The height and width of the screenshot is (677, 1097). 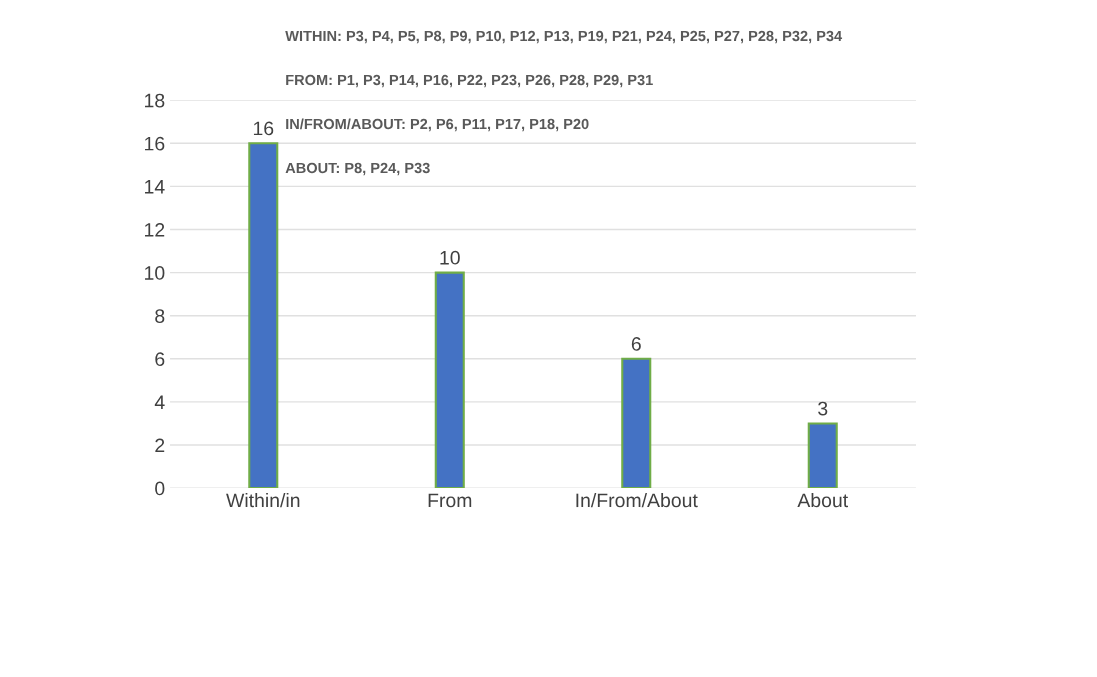 I want to click on text: FROM: P1, P3, P14, P16, P22, P23, P26, P28, P29, P31, so click(x=469, y=81).